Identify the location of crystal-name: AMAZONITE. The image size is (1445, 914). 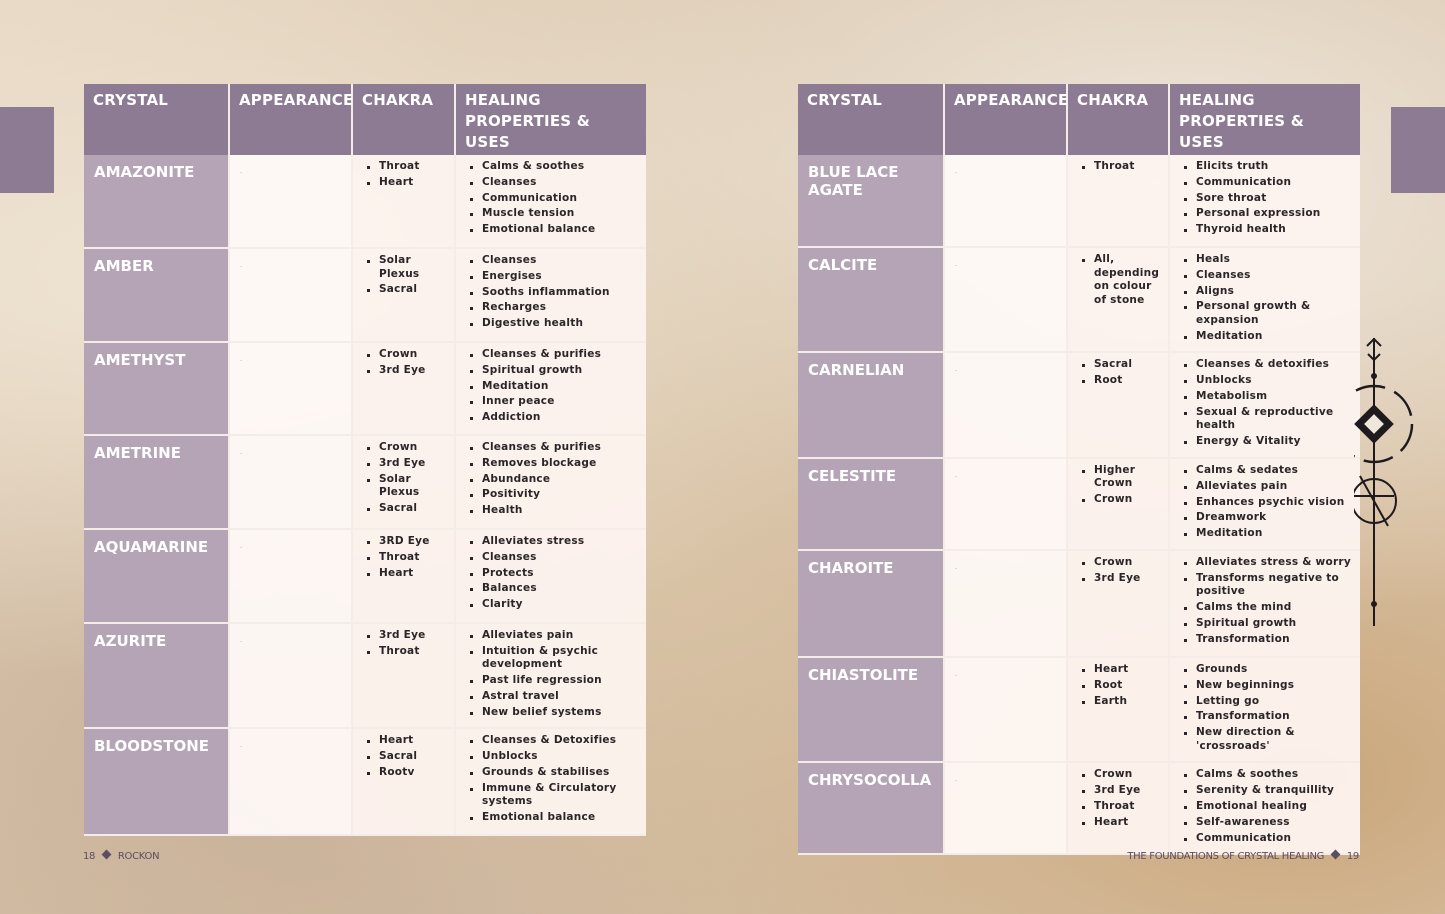
(157, 202).